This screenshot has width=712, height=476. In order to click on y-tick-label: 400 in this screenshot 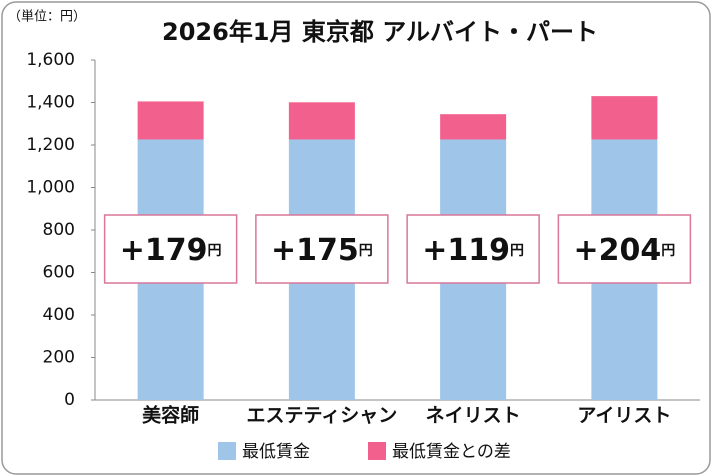, I will do `click(59, 315)`.